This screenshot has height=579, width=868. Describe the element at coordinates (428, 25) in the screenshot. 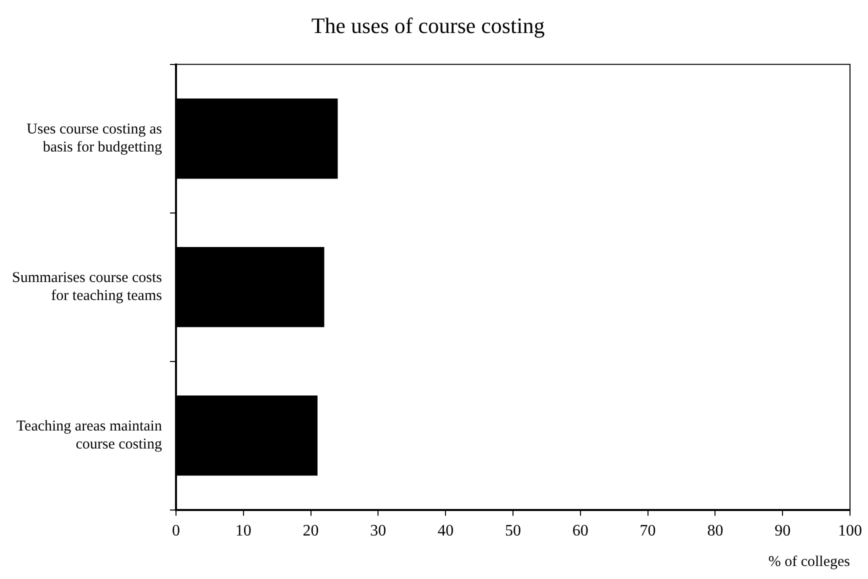

I see `chart-title: The uses of course costing` at that location.